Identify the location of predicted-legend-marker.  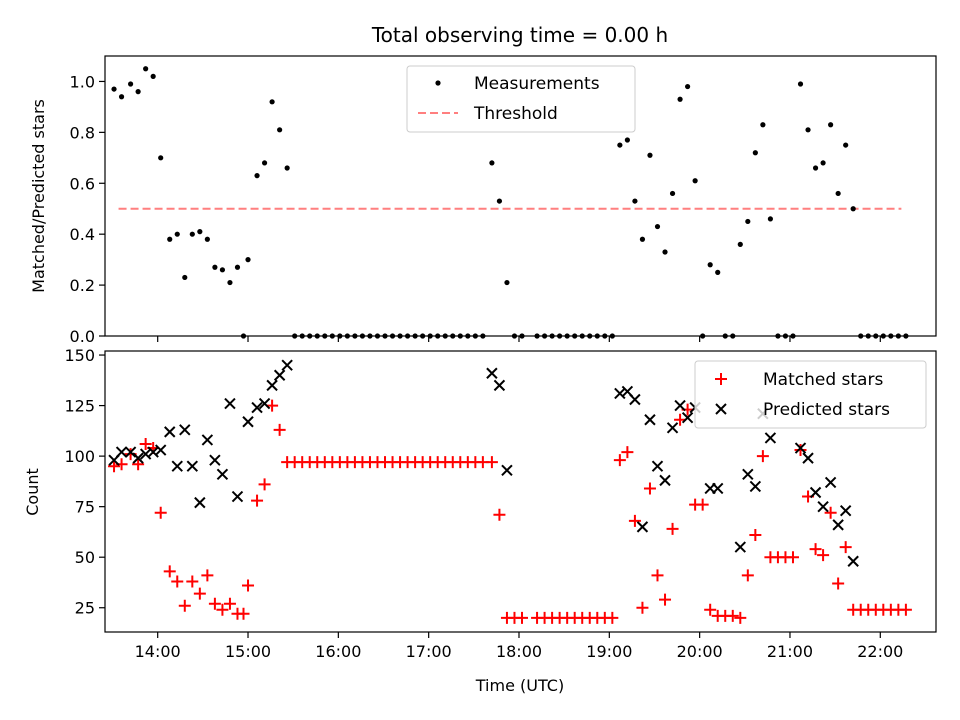
(721, 409).